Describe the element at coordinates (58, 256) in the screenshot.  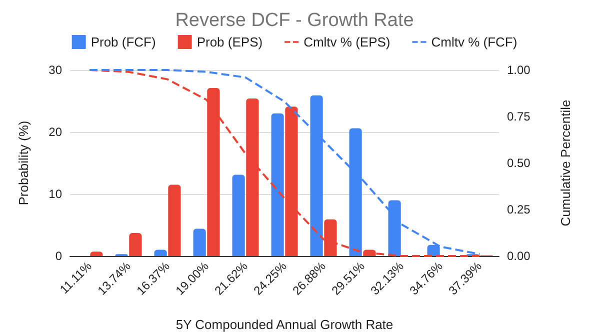
I see `y-tick-label: 0` at that location.